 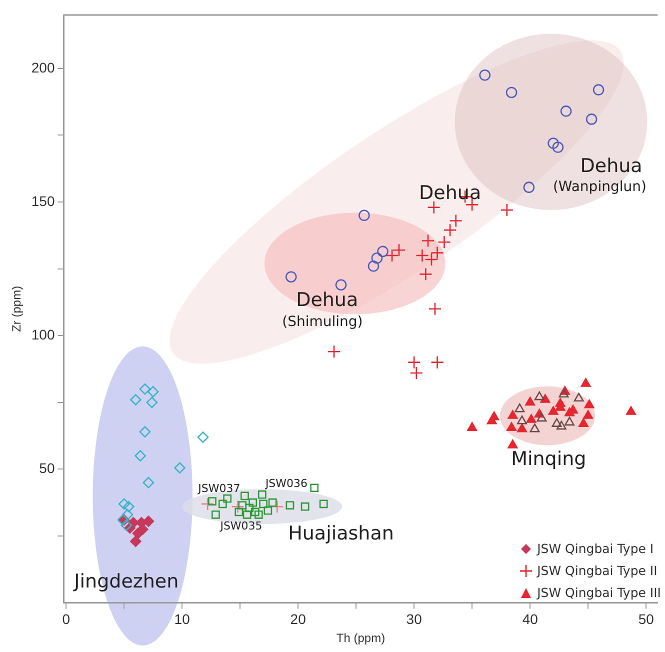 What do you see at coordinates (43, 67) in the screenshot?
I see `y-tick-label: 200` at bounding box center [43, 67].